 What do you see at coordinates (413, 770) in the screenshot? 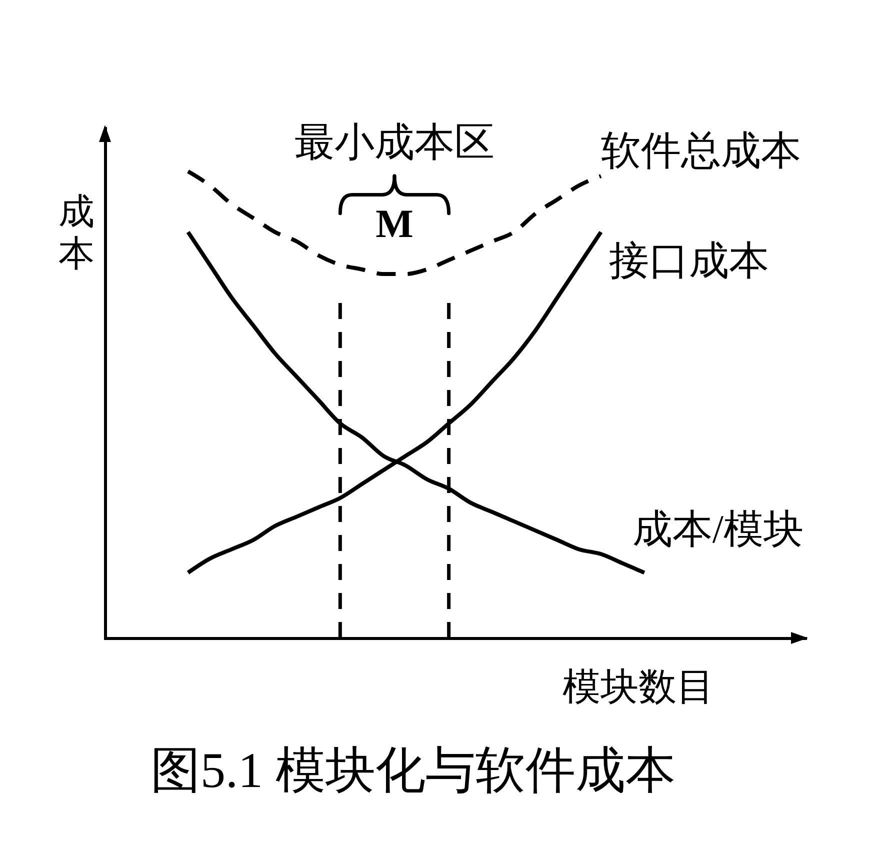
I see `text: 图5.1 模块化与软件成本` at bounding box center [413, 770].